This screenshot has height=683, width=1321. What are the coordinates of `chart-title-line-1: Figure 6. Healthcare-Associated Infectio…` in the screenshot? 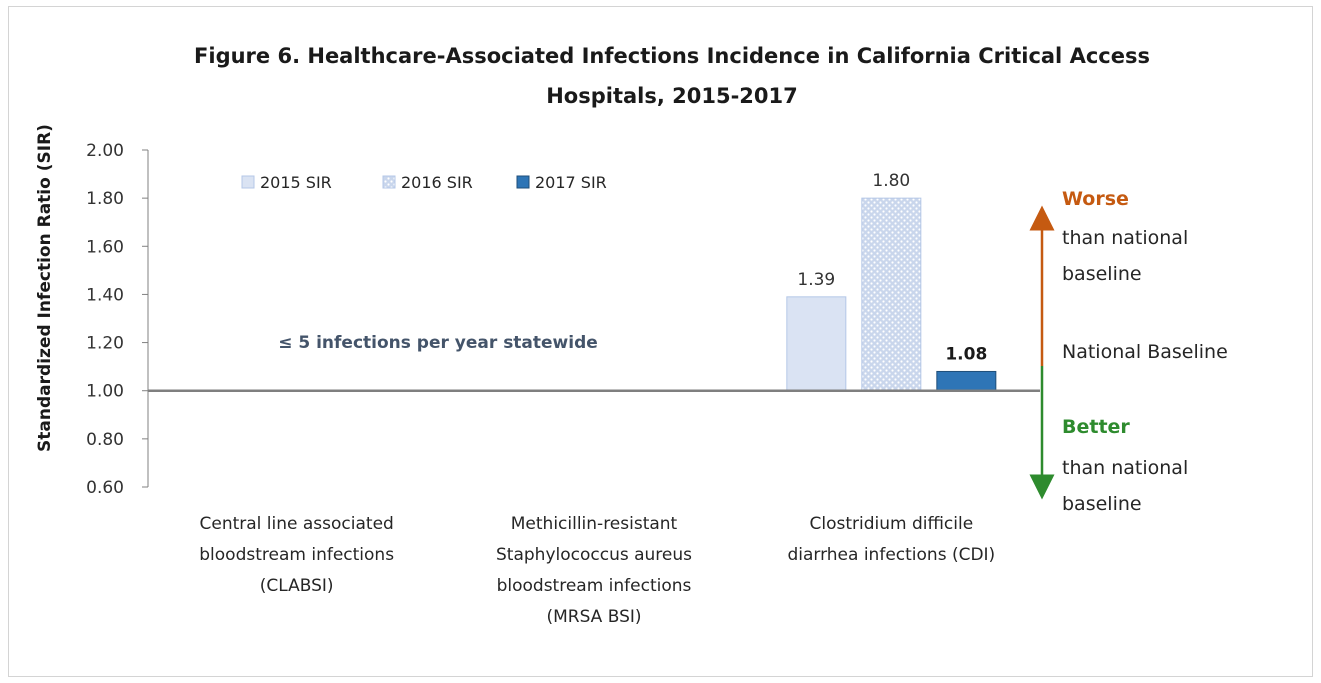 It's located at (672, 56).